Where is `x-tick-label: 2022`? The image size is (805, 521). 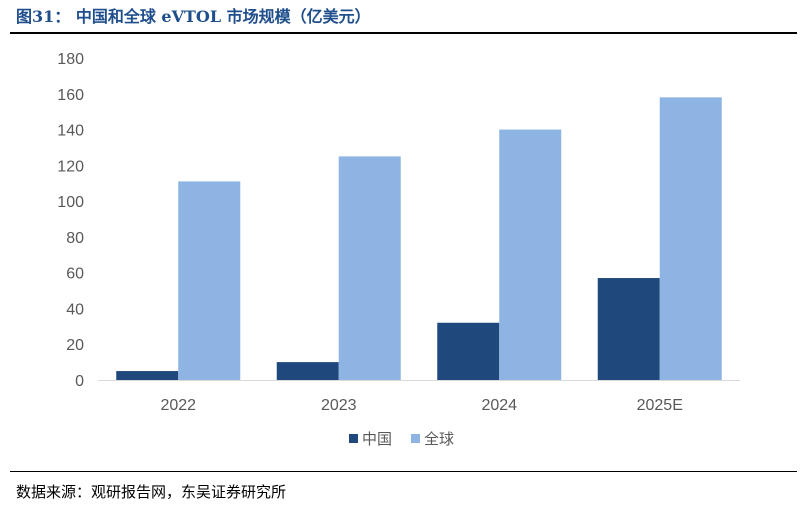
x-tick-label: 2022 is located at coordinates (178, 405).